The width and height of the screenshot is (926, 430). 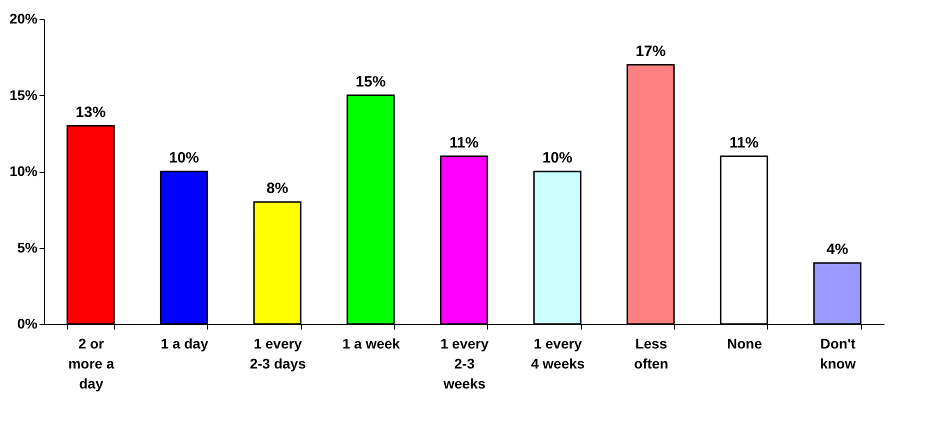 I want to click on y-tick-label: 20%, so click(x=23, y=18).